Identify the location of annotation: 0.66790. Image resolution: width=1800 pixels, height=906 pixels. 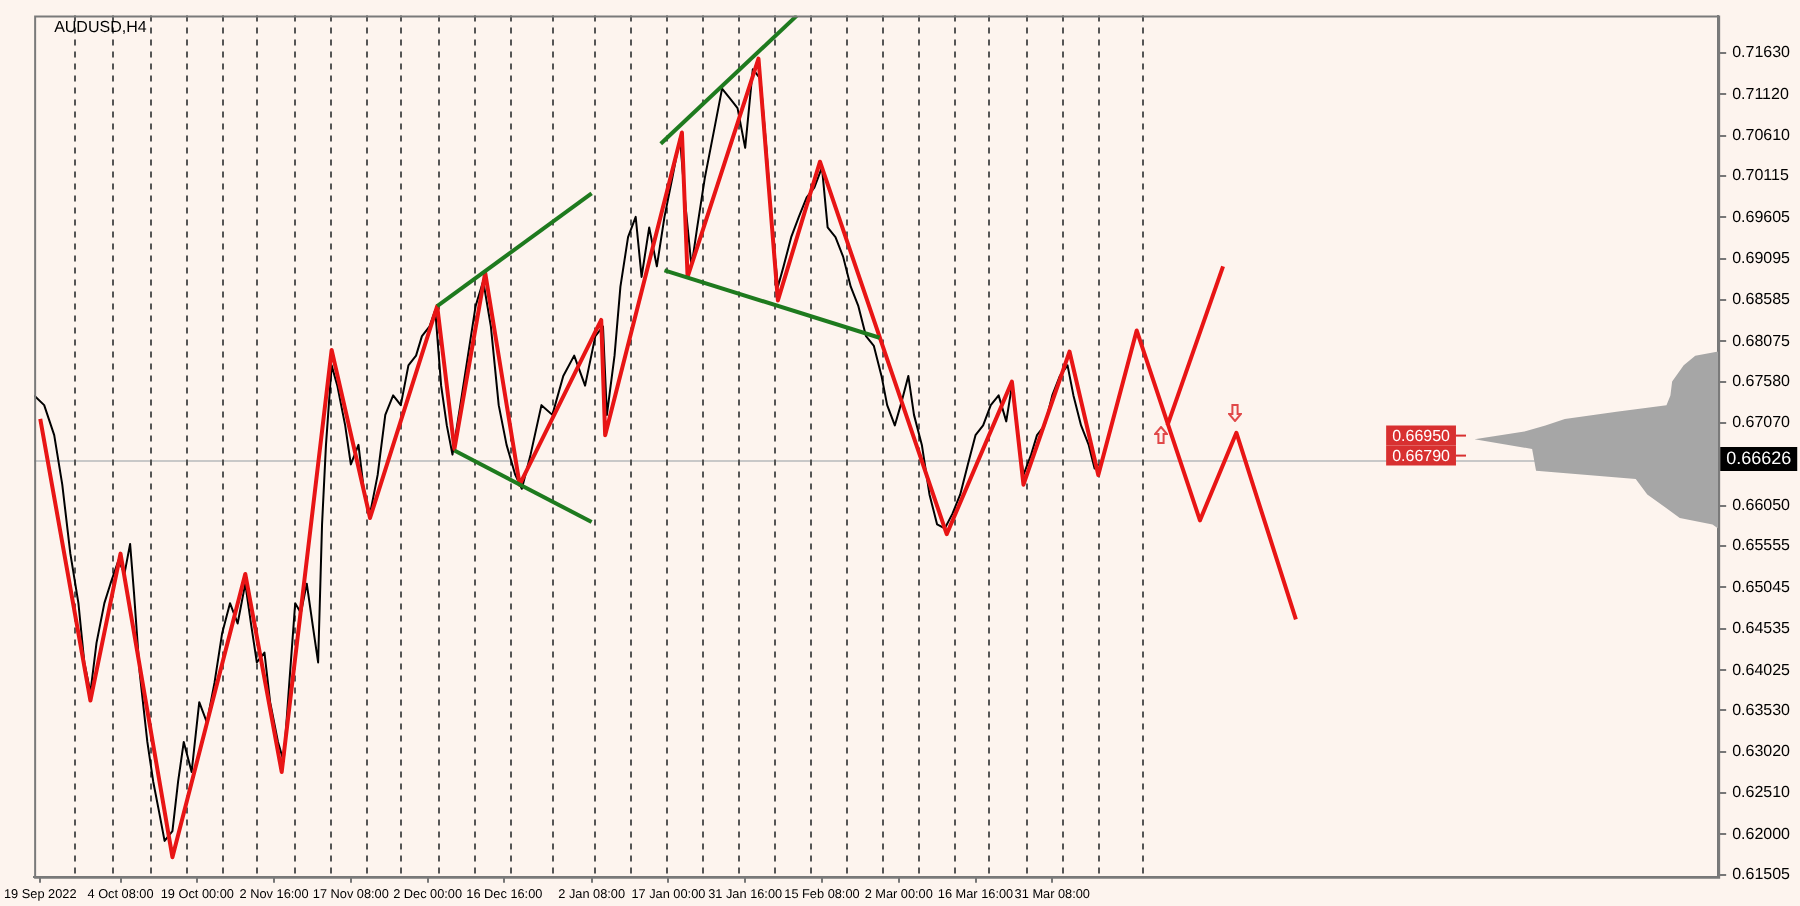
(1422, 456).